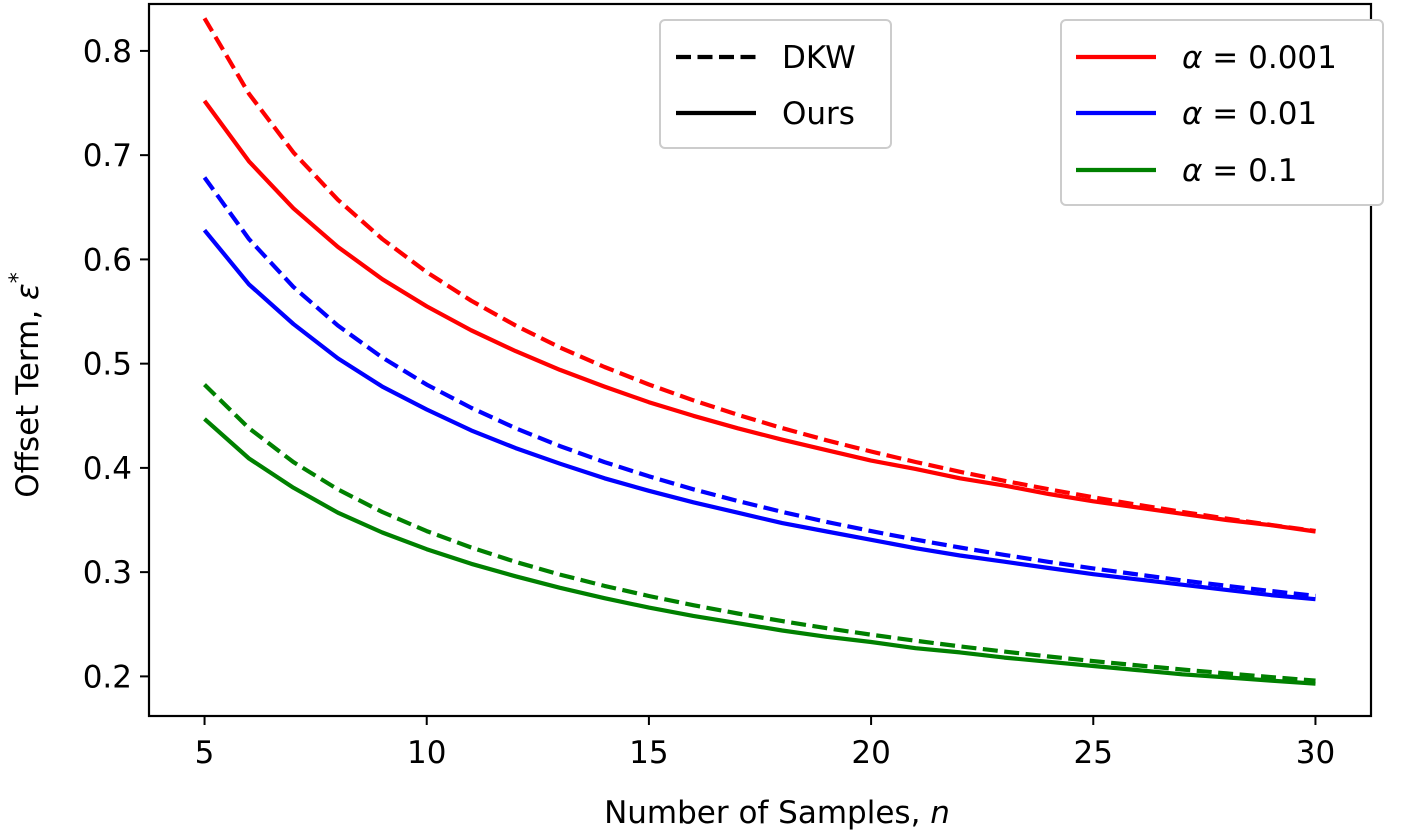 The width and height of the screenshot is (1407, 835). Describe the element at coordinates (107, 260) in the screenshot. I see `y-tick-label: 0.6` at that location.